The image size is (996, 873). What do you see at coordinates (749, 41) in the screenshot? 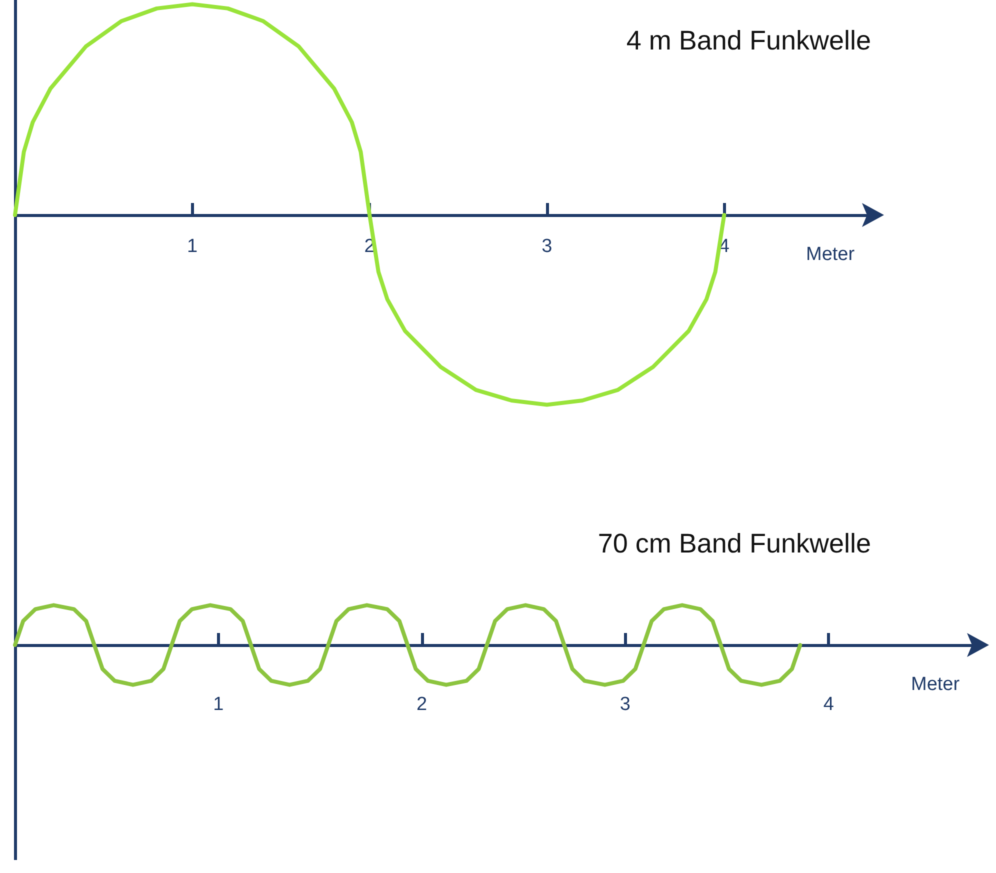
I see `text: 4 m Band Funkwelle` at bounding box center [749, 41].